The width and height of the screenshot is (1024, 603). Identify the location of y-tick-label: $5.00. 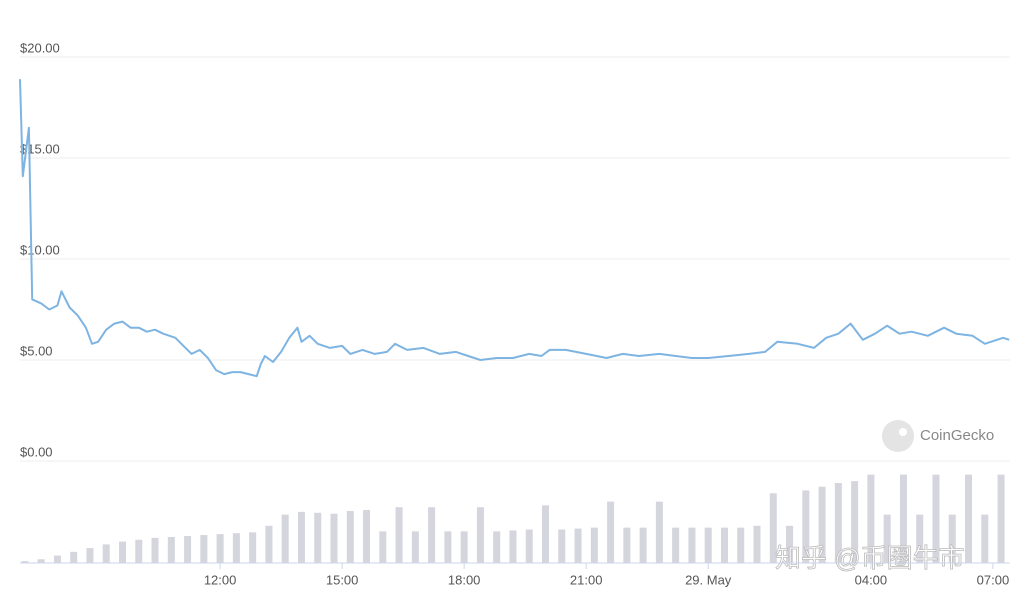
(36, 350).